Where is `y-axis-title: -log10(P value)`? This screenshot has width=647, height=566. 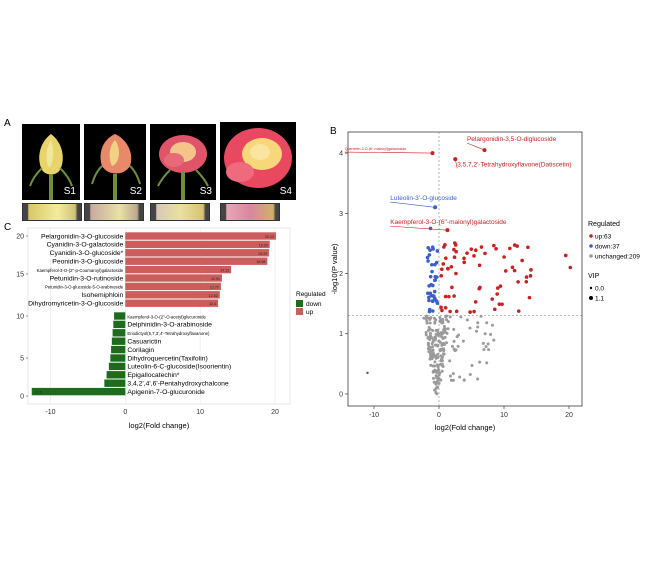 y-axis-title: -log10(P value) is located at coordinates (334, 268).